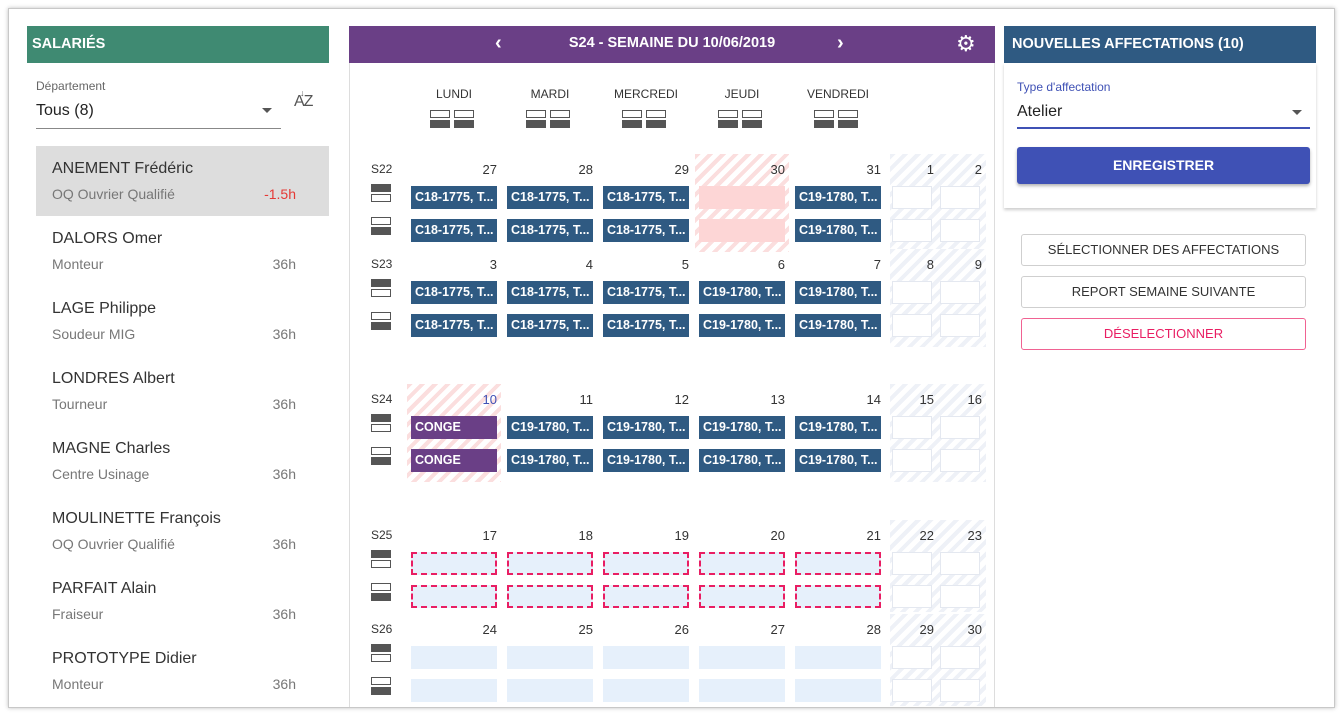  Describe the element at coordinates (1163, 292) in the screenshot. I see `report-next-week-button: REPORT SEMAINE SUIVANTE` at that location.